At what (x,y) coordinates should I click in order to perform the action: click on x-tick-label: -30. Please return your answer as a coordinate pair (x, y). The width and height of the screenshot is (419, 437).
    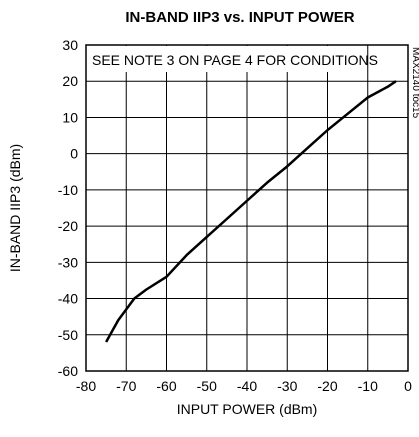
    Looking at the image, I should click on (287, 386).